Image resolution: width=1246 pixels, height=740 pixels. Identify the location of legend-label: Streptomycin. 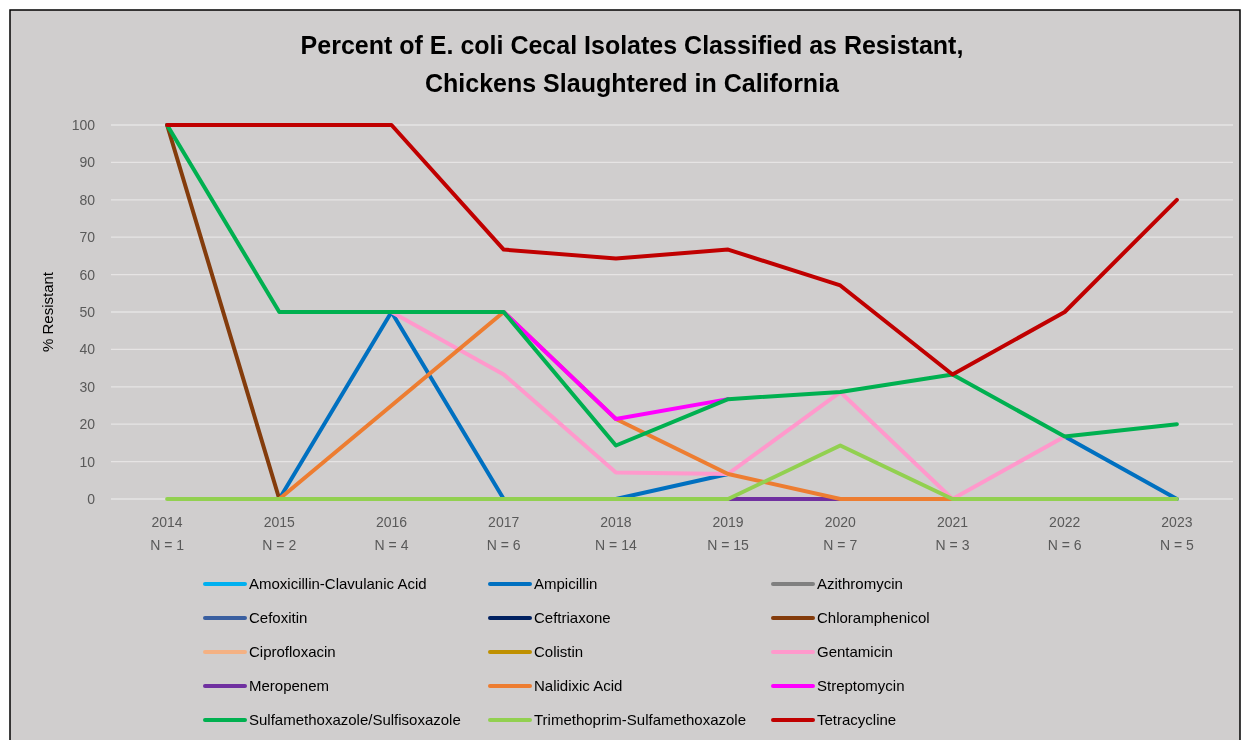
(861, 685).